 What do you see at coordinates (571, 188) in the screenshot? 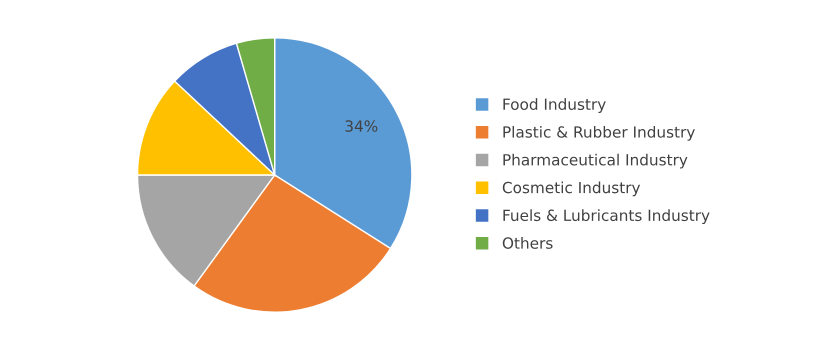
I see `legend-label: Cosmetic Industry` at bounding box center [571, 188].